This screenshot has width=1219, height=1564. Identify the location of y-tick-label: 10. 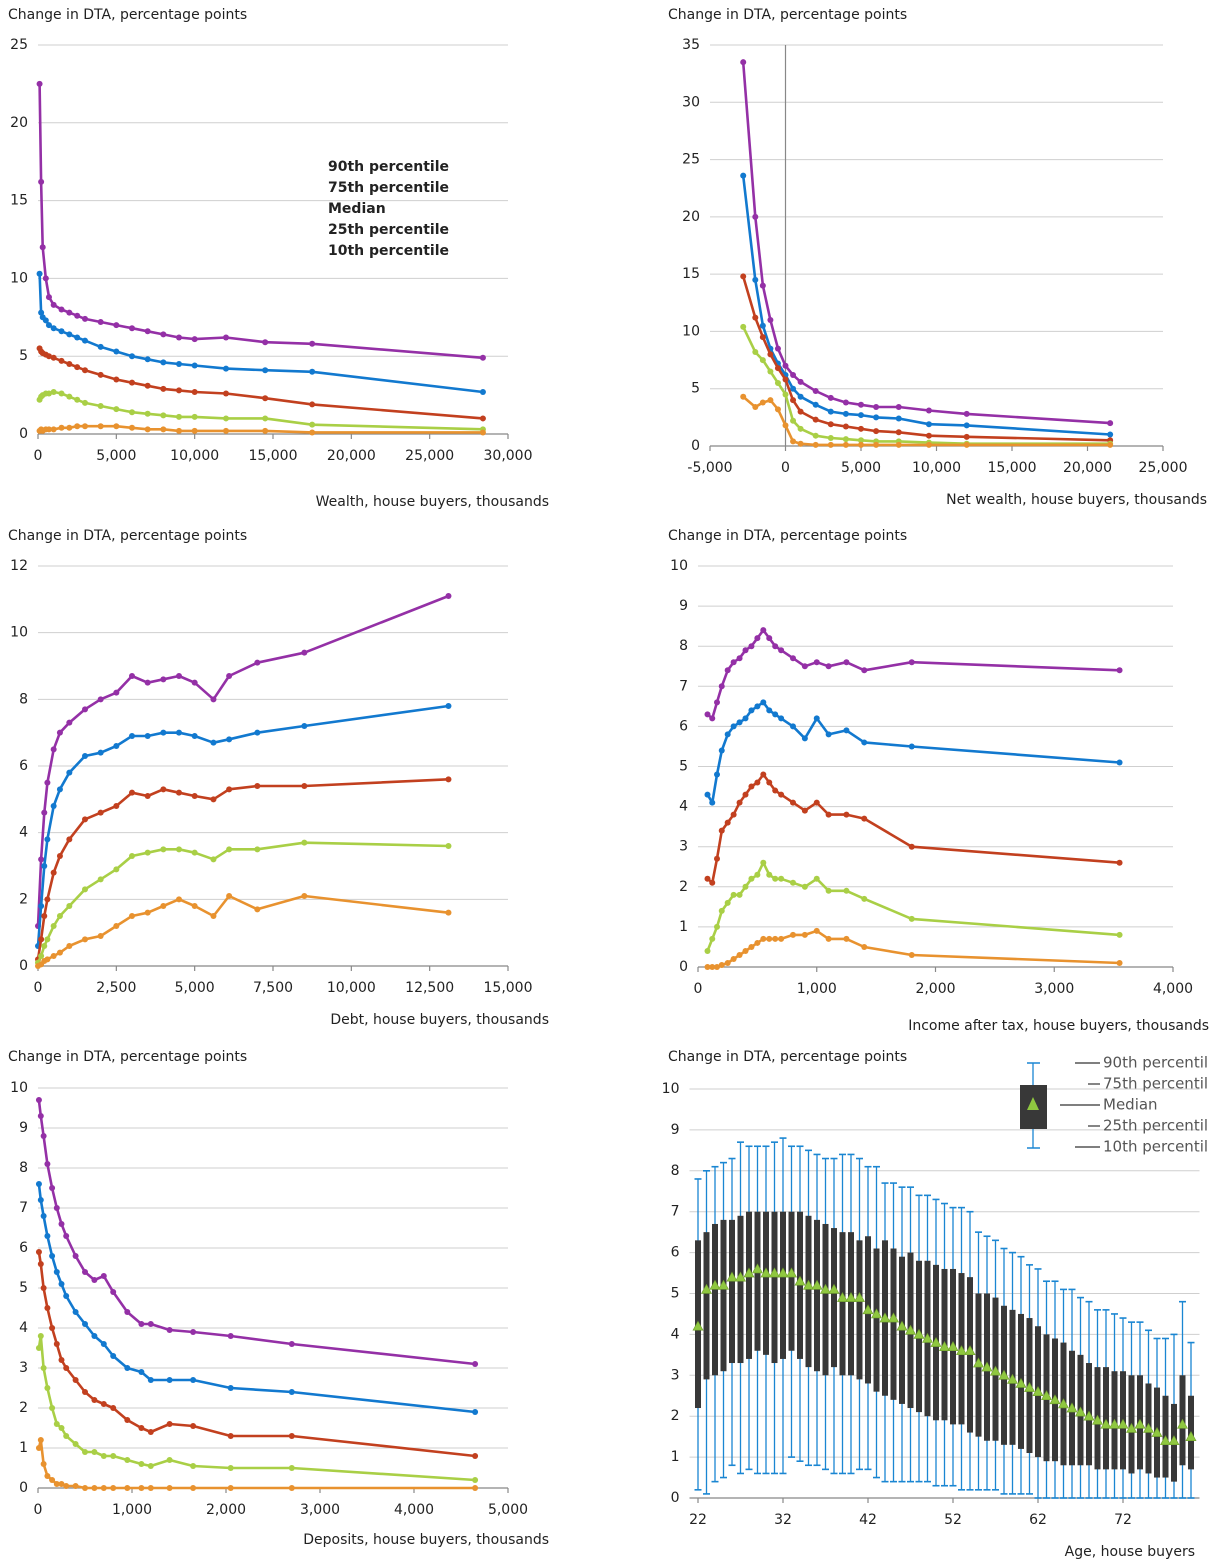
(679, 566).